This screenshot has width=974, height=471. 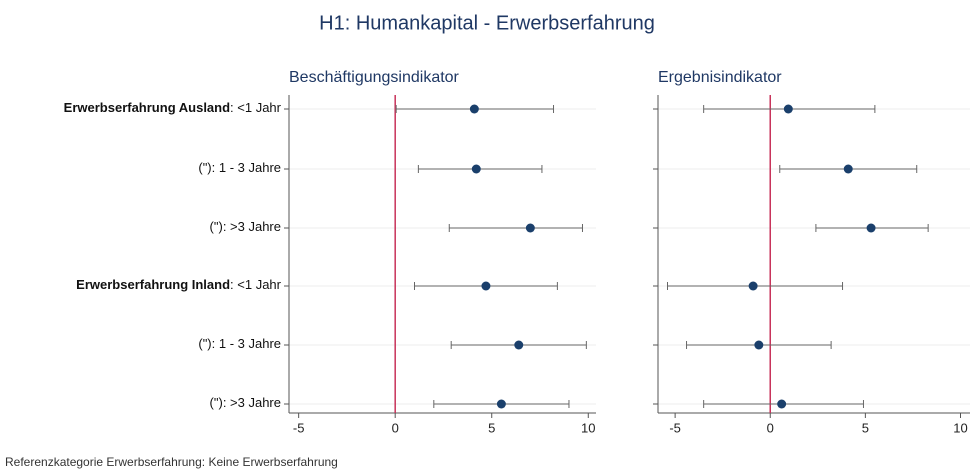 What do you see at coordinates (487, 23) in the screenshot?
I see `chart-title: H1: Humankapital - Erwerbserfahrung` at bounding box center [487, 23].